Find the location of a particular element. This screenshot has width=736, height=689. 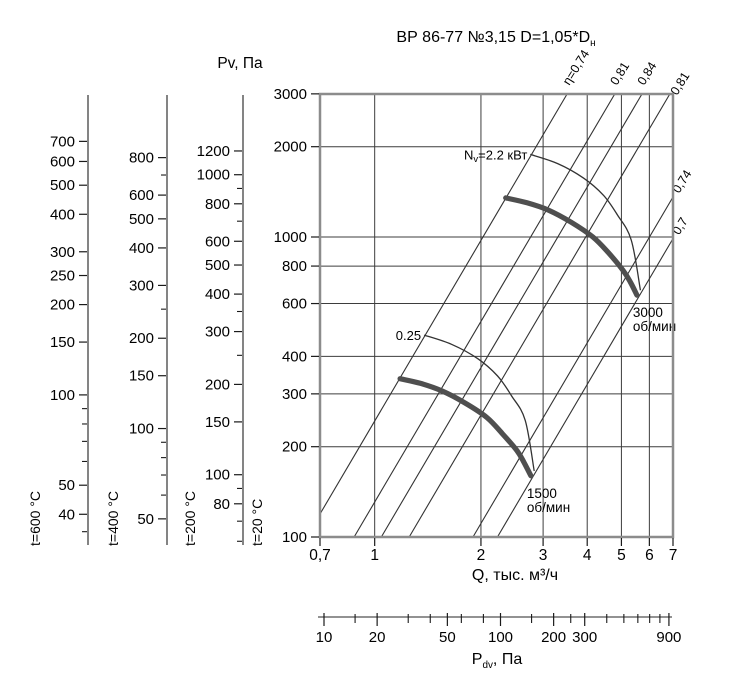

pdv-axis: 10 20 50 100 200 300 900 is located at coordinates (498, 629).